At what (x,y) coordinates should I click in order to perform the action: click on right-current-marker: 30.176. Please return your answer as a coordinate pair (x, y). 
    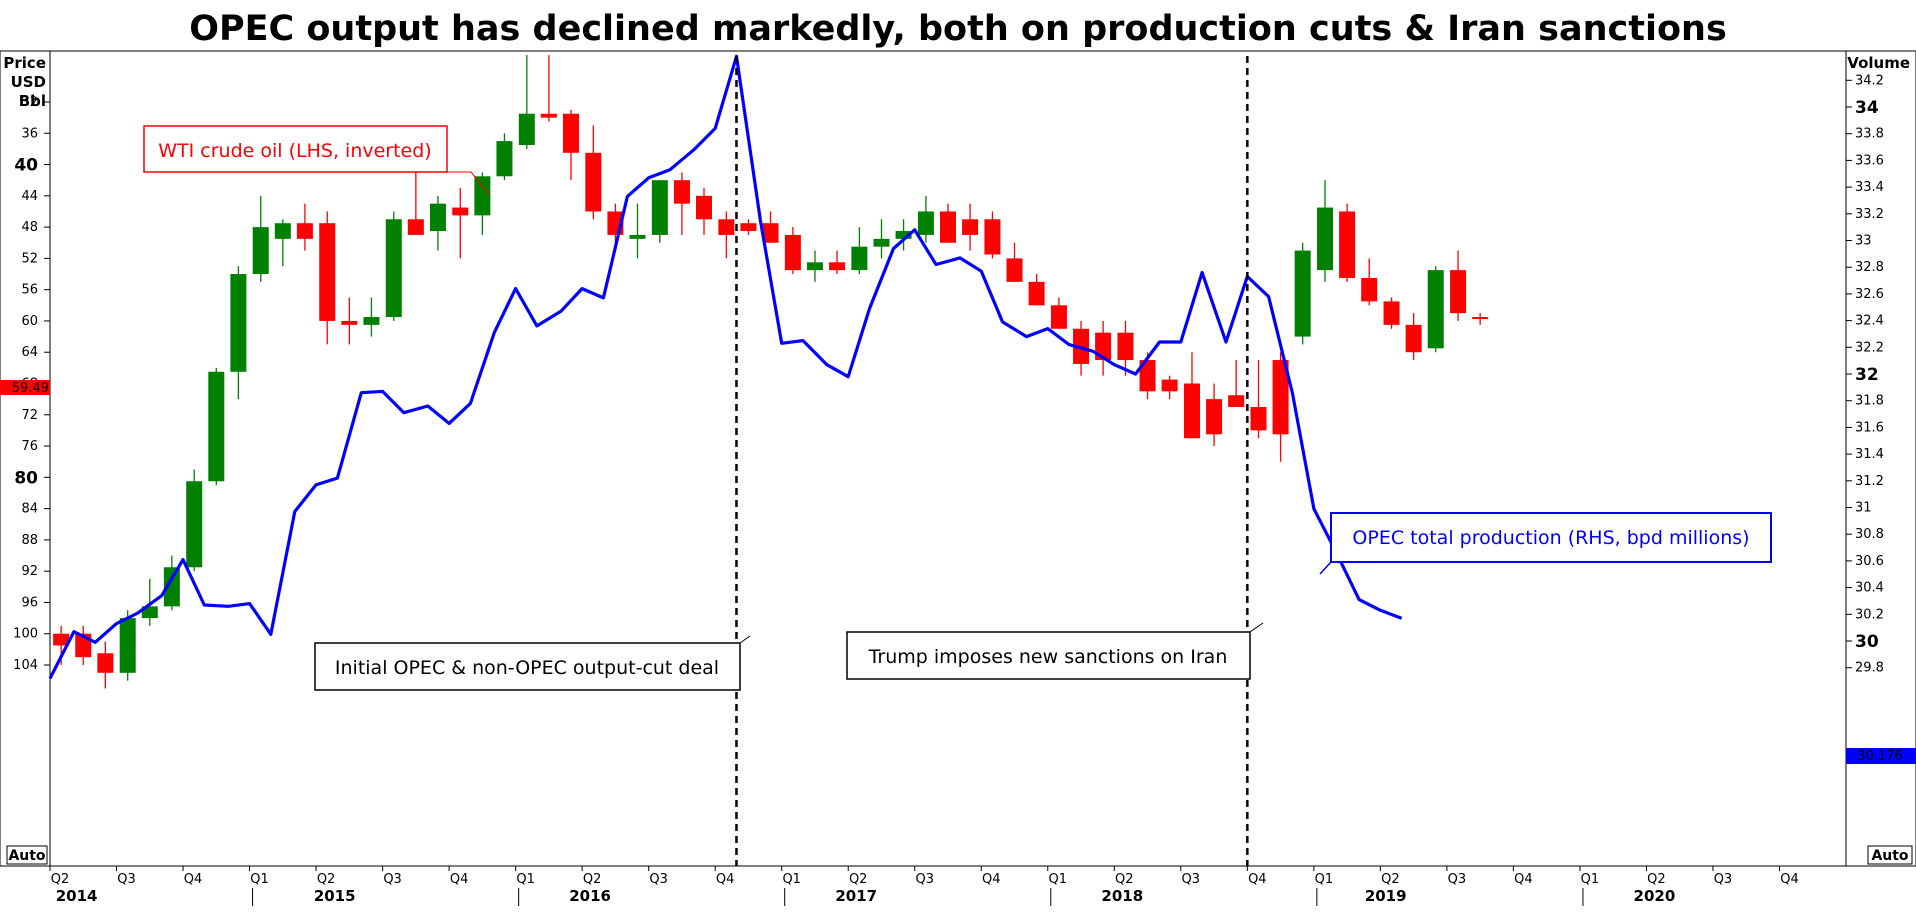
    Looking at the image, I should click on (1881, 756).